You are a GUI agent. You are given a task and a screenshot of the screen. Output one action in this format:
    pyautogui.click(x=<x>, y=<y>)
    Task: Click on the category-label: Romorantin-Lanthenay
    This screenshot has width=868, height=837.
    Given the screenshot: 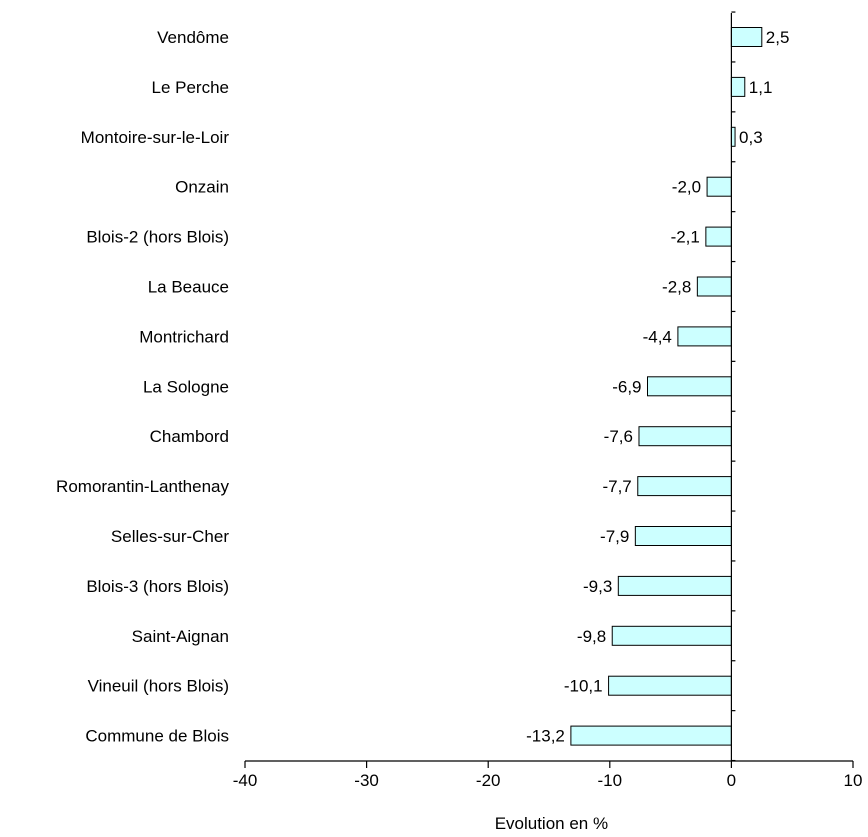 What is the action you would take?
    pyautogui.click(x=142, y=486)
    